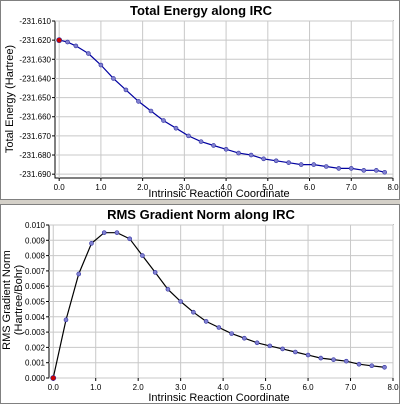 The height and width of the screenshot is (404, 400). What do you see at coordinates (35, 347) in the screenshot?
I see `y-tick-label: 0.002` at bounding box center [35, 347].